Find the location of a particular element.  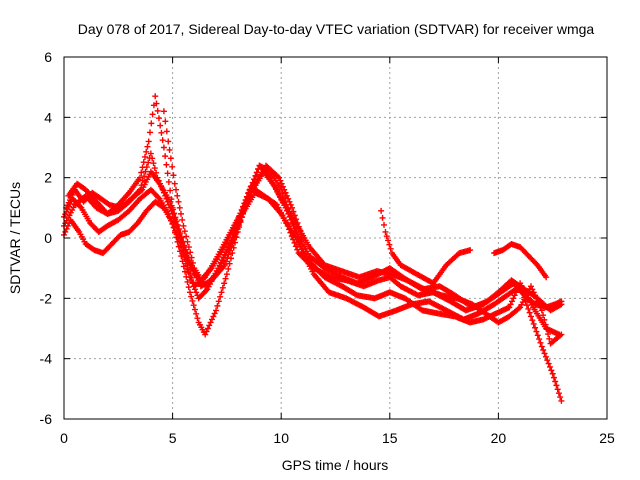

x-tick-label: 20 is located at coordinates (499, 438).